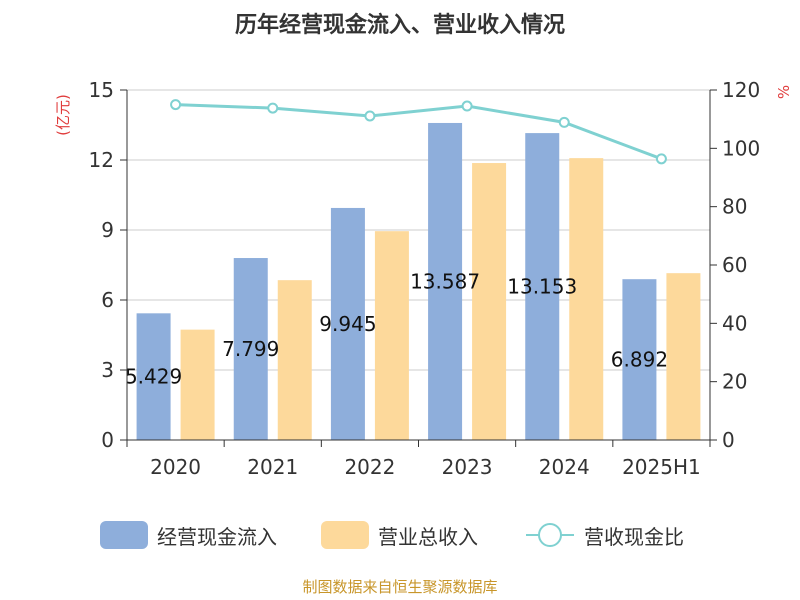 The height and width of the screenshot is (600, 800). What do you see at coordinates (107, 230) in the screenshot?
I see `left-tick-label: 9` at bounding box center [107, 230].